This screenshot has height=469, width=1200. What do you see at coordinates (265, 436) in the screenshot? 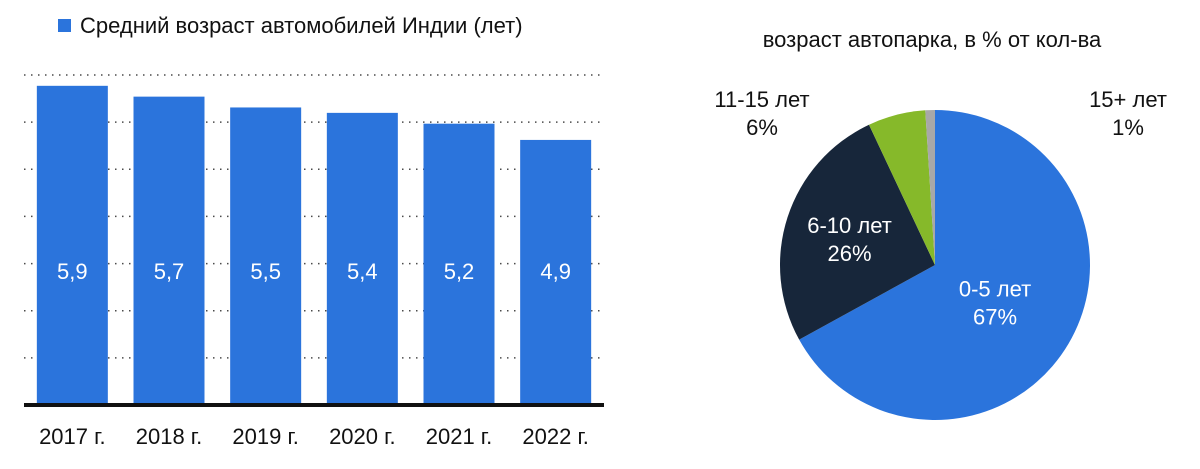
I see `x-tick-label: 2019 г.` at bounding box center [265, 436].